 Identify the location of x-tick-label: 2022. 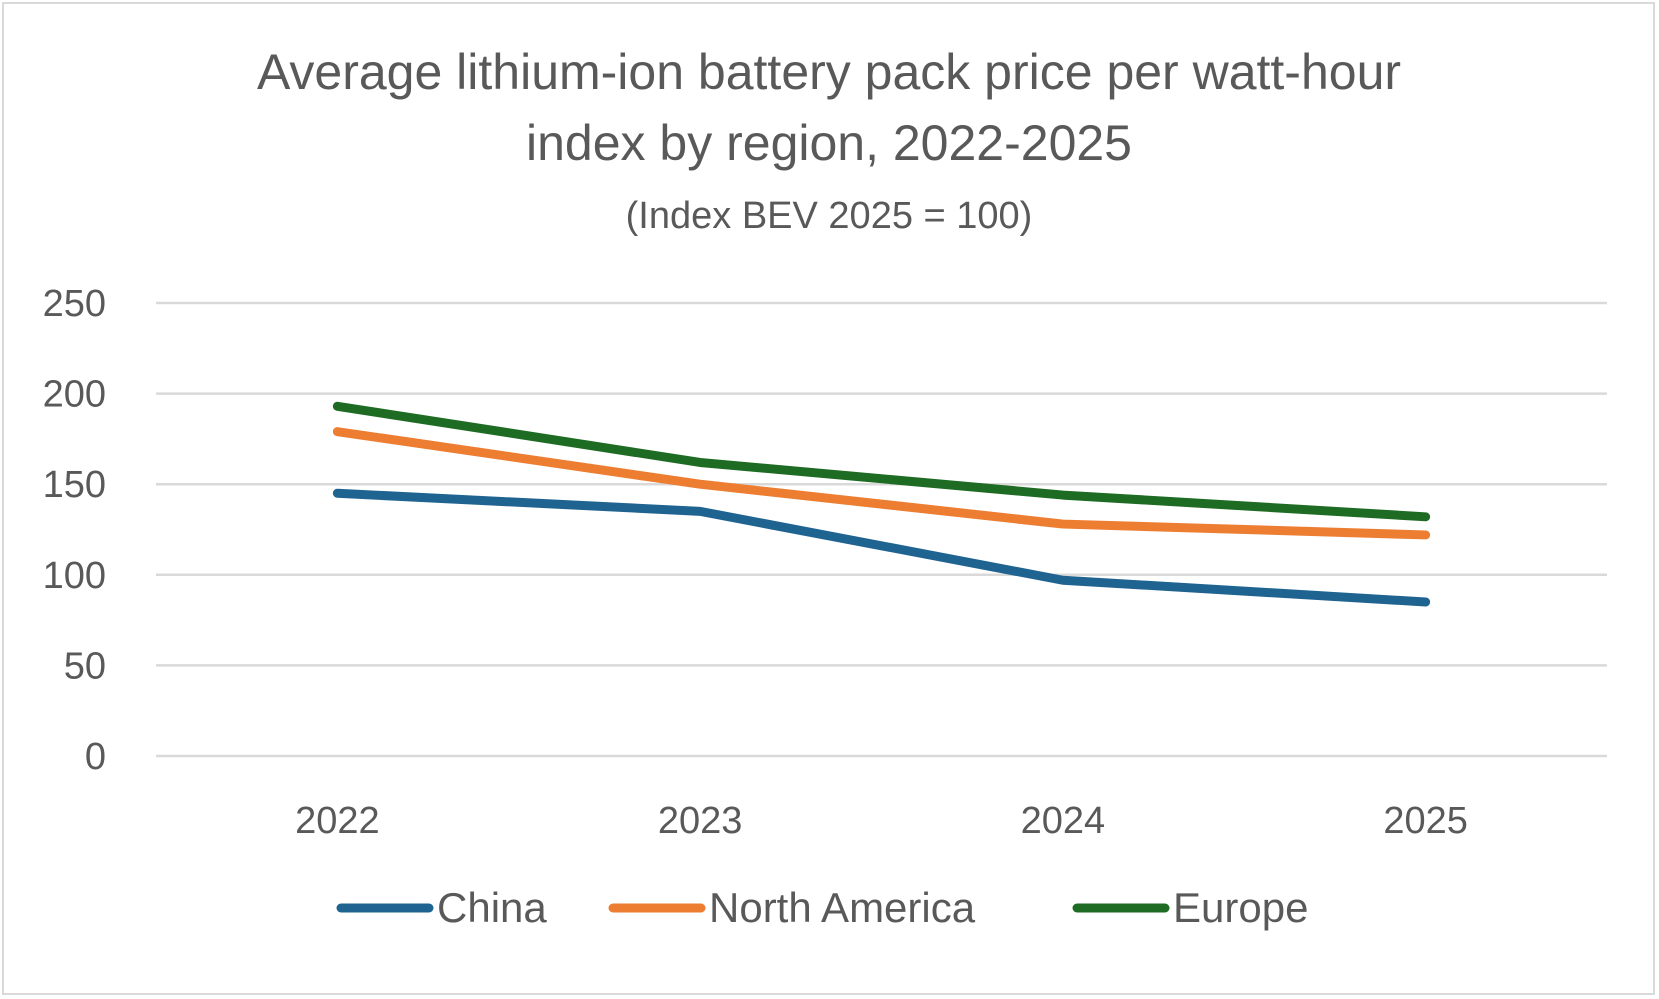
(337, 821).